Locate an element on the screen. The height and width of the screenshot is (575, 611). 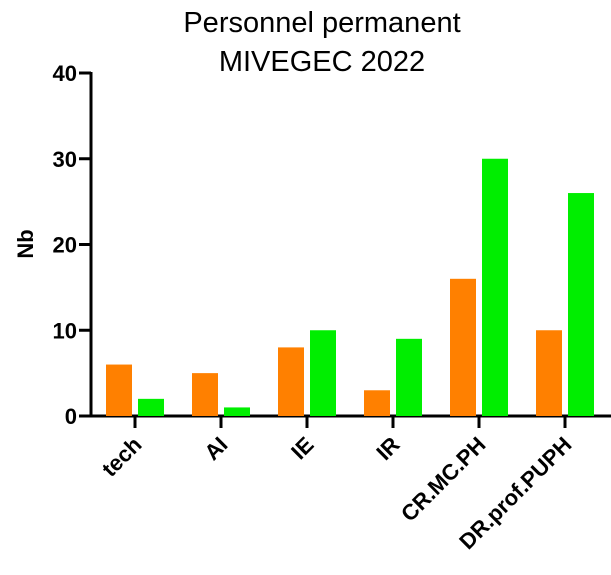
y-tick-label: 0 is located at coordinates (71, 416).